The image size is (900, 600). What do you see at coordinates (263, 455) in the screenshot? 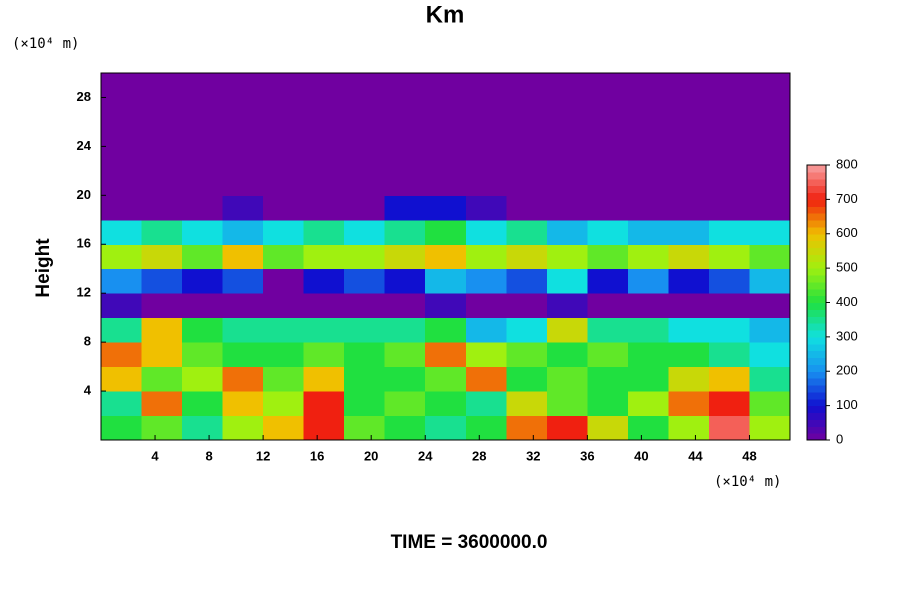
I see `x-tick-label: 12` at bounding box center [263, 455].